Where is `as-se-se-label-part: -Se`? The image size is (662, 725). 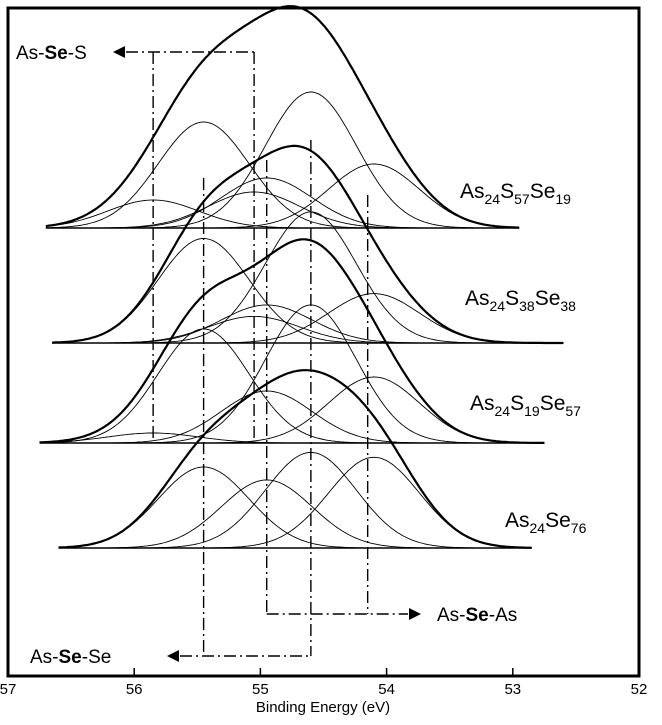 as-se-se-label-part: -Se is located at coordinates (97, 657).